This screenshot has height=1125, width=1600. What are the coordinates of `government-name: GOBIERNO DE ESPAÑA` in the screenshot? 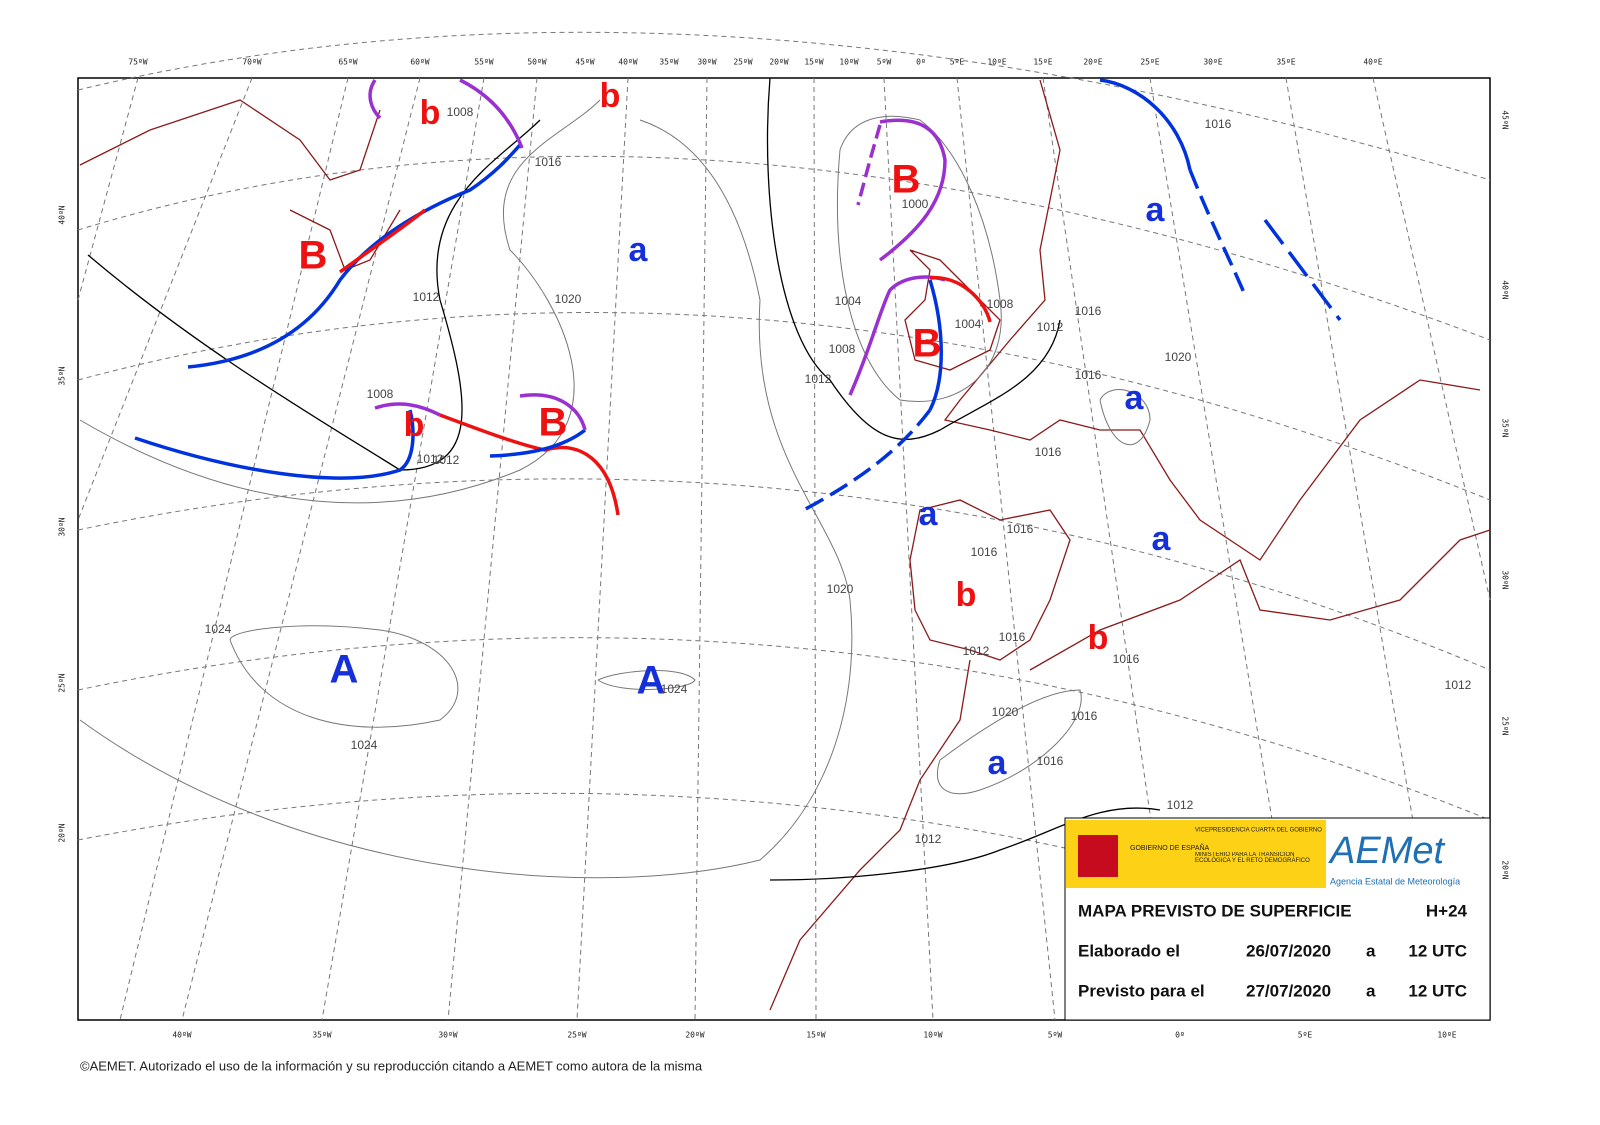 It's located at (1170, 847).